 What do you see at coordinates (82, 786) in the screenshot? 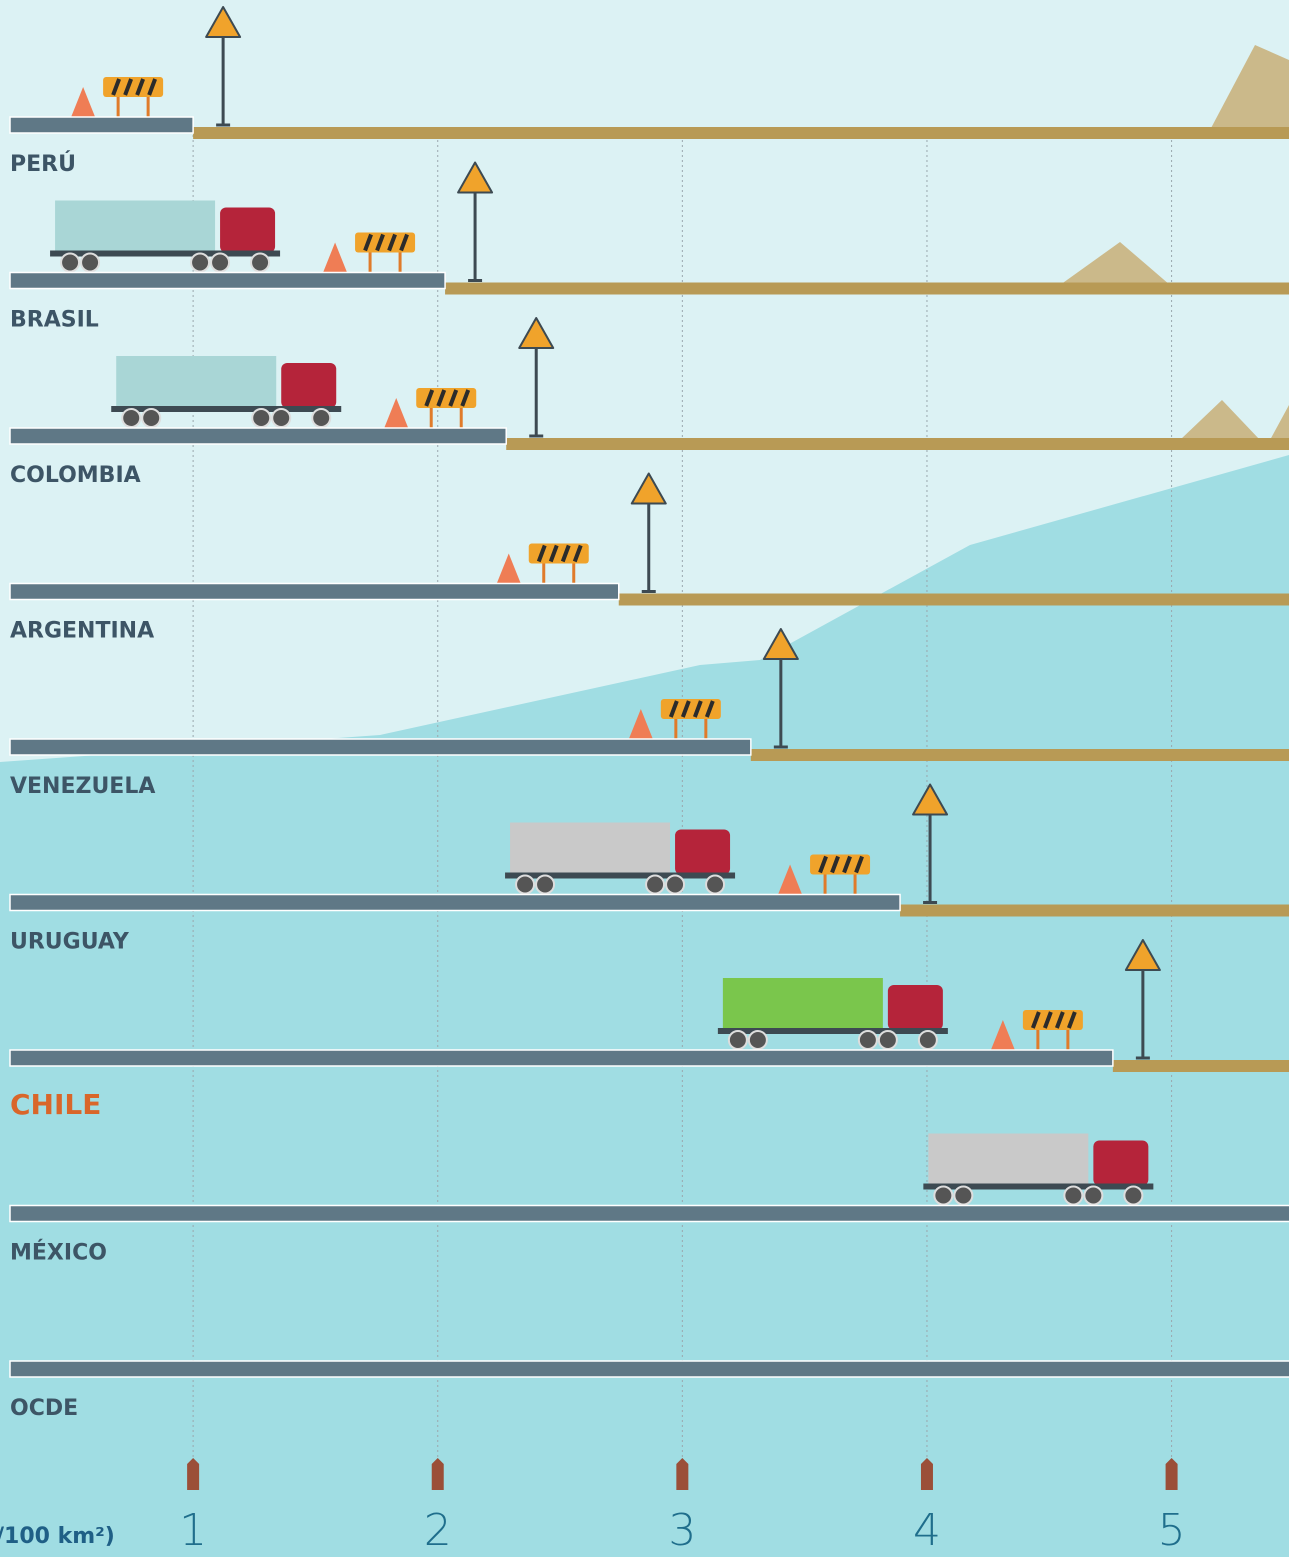
I see `category-label: VENEZUELA` at bounding box center [82, 786].